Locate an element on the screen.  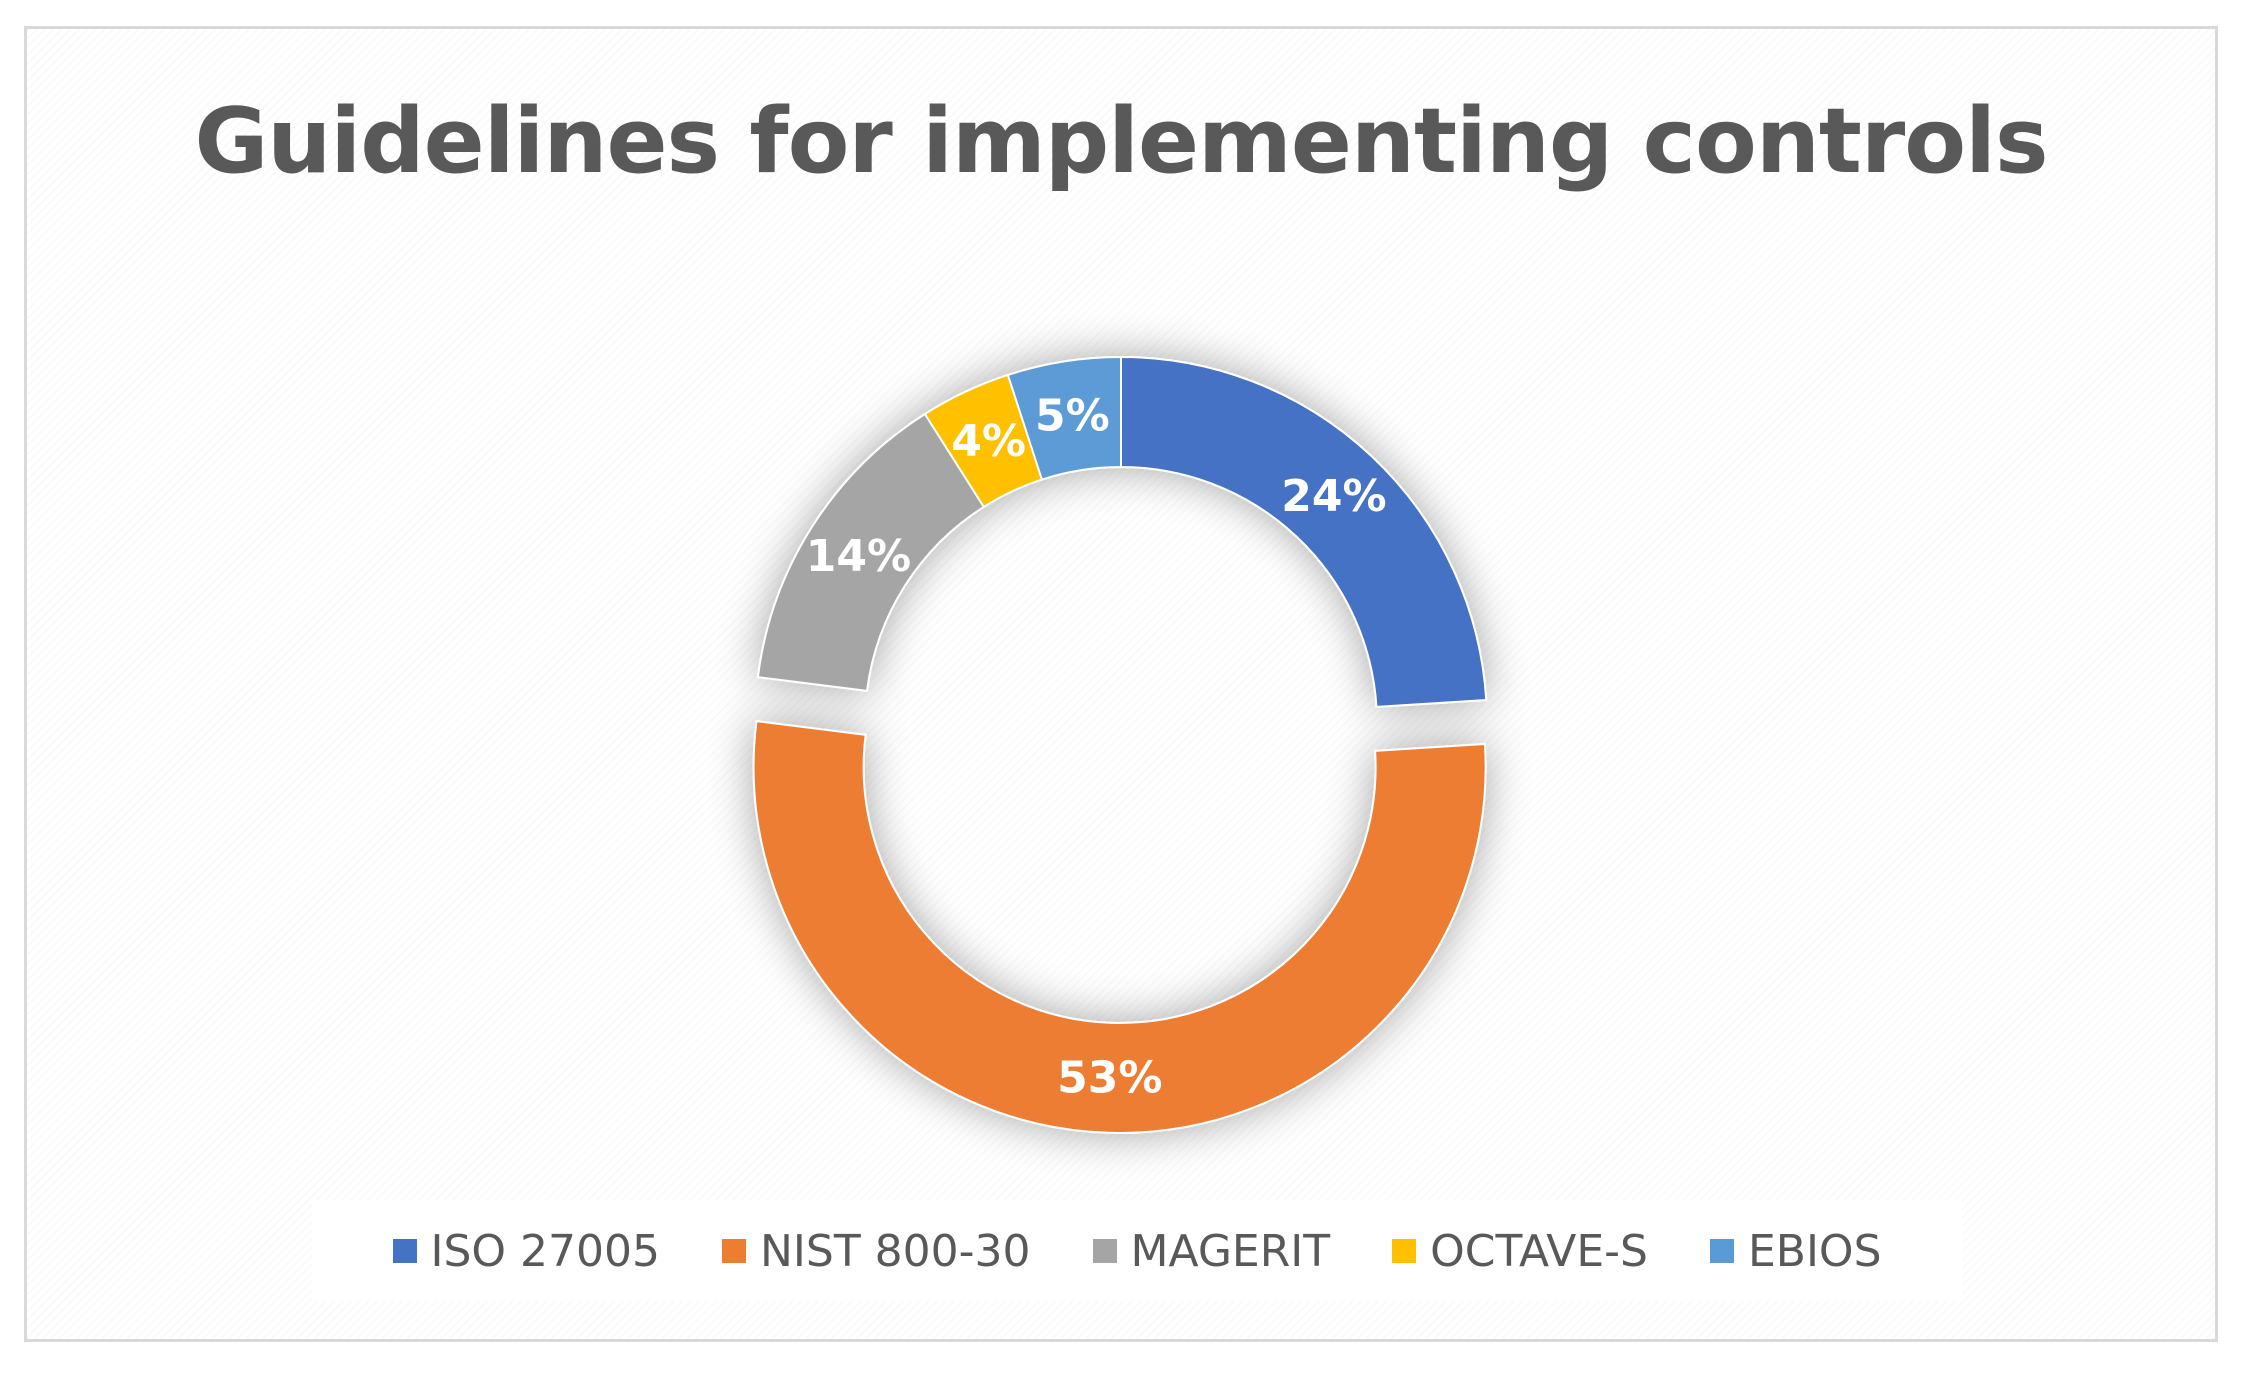
legend-label: EBIOS is located at coordinates (1814, 1251).